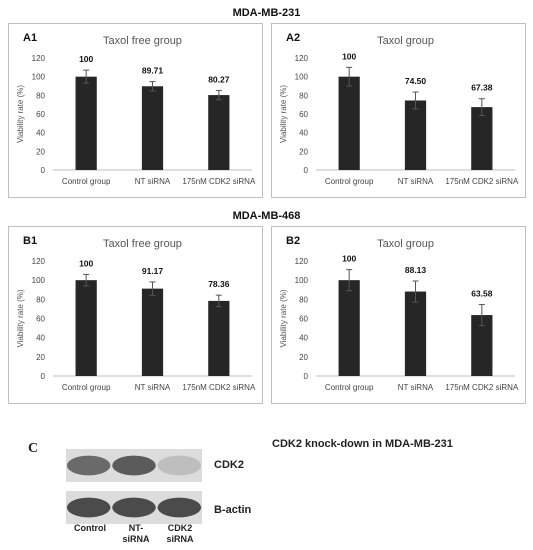 Image resolution: width=533 pixels, height=550 pixels. Describe the element at coordinates (33, 448) in the screenshot. I see `western-blot-panel-label: C` at that location.